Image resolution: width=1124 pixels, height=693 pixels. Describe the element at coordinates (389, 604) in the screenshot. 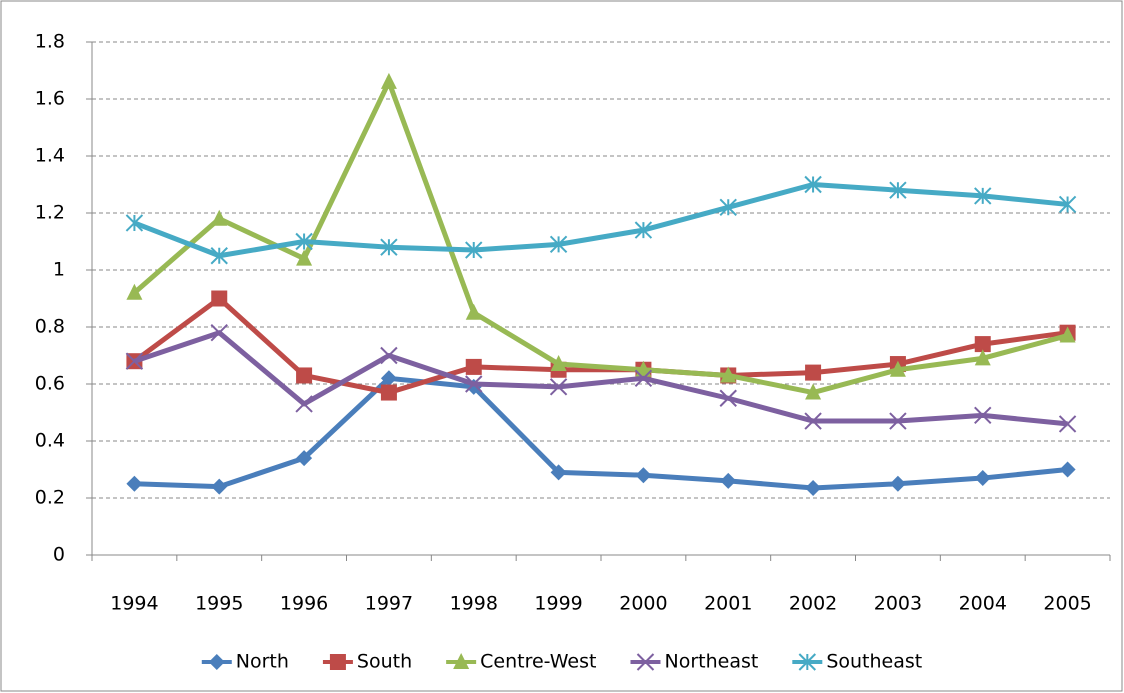

I see `x-tick-label: 1997` at that location.